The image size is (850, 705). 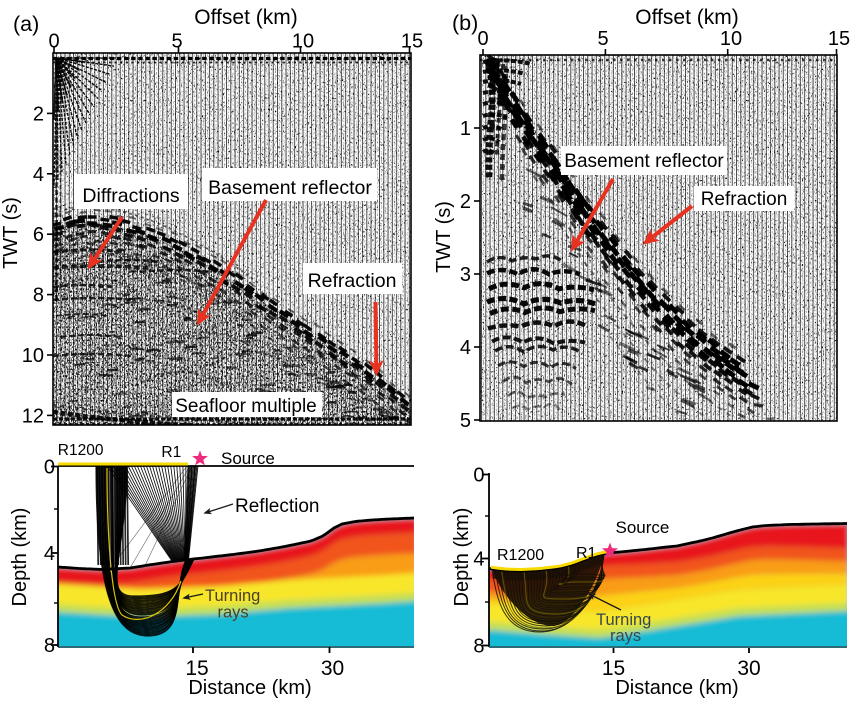 I want to click on svg-text: 6, so click(x=38, y=235).